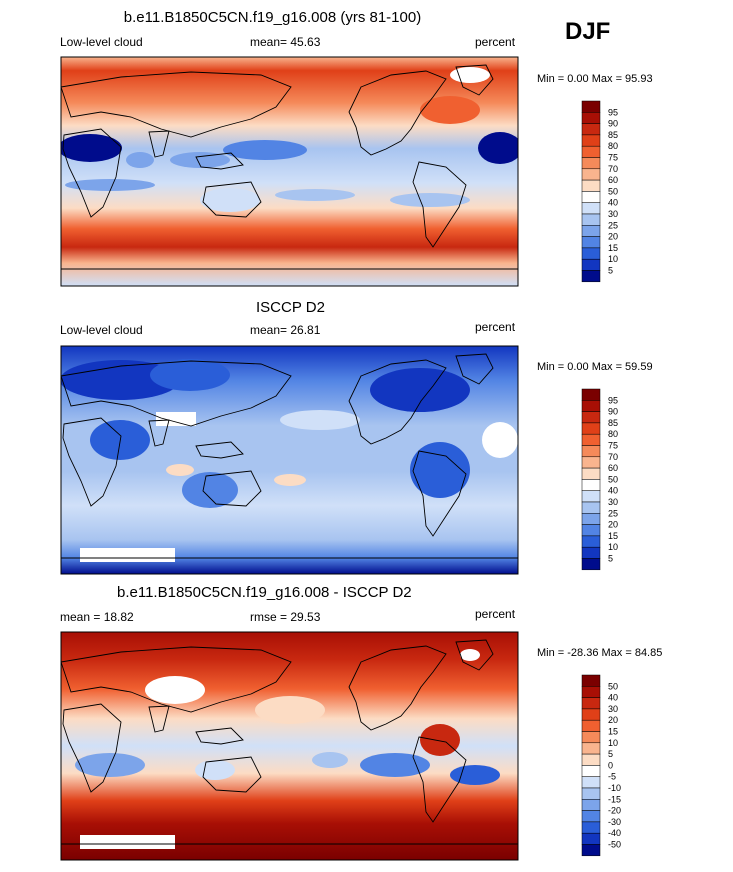 Image resolution: width=733 pixels, height=872 pixels. Describe the element at coordinates (613, 479) in the screenshot. I see `colorbar-2-label-7: 50` at that location.